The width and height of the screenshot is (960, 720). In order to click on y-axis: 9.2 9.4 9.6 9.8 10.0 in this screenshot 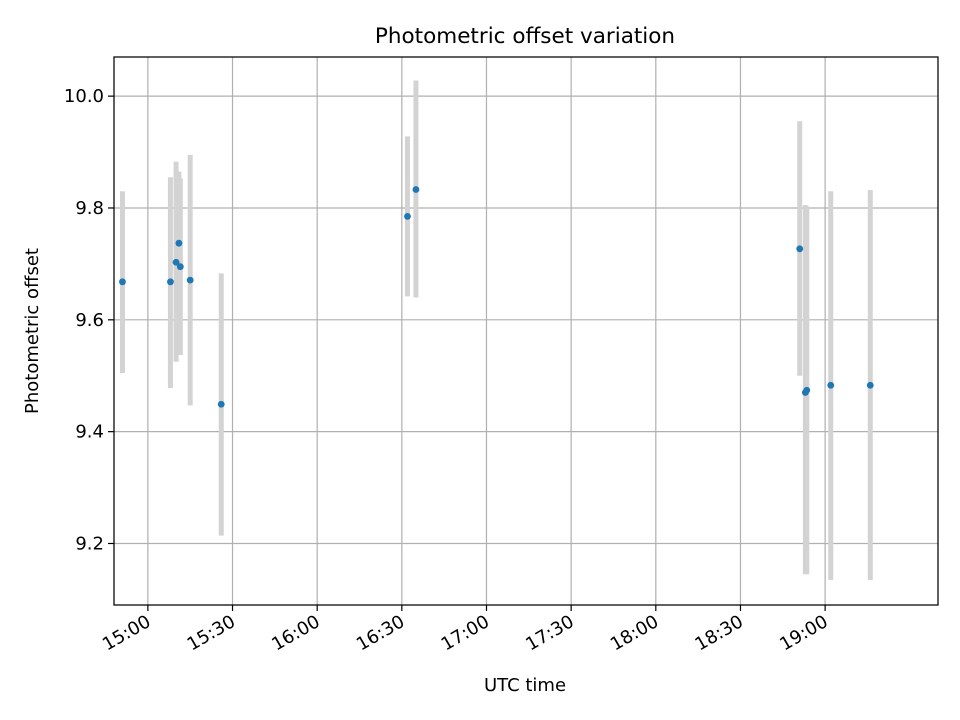, I will do `click(89, 320)`.